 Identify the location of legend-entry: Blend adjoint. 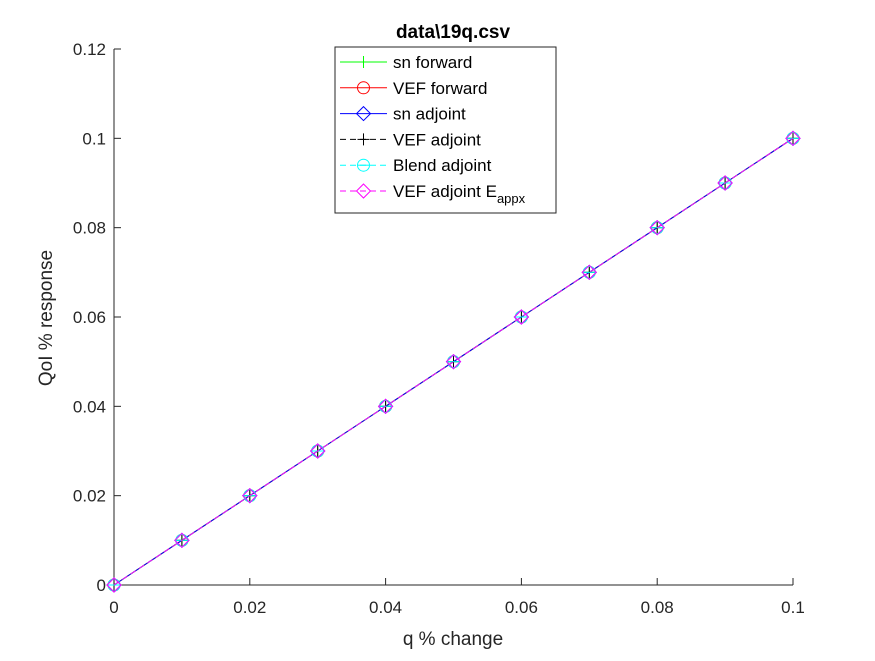
(416, 165).